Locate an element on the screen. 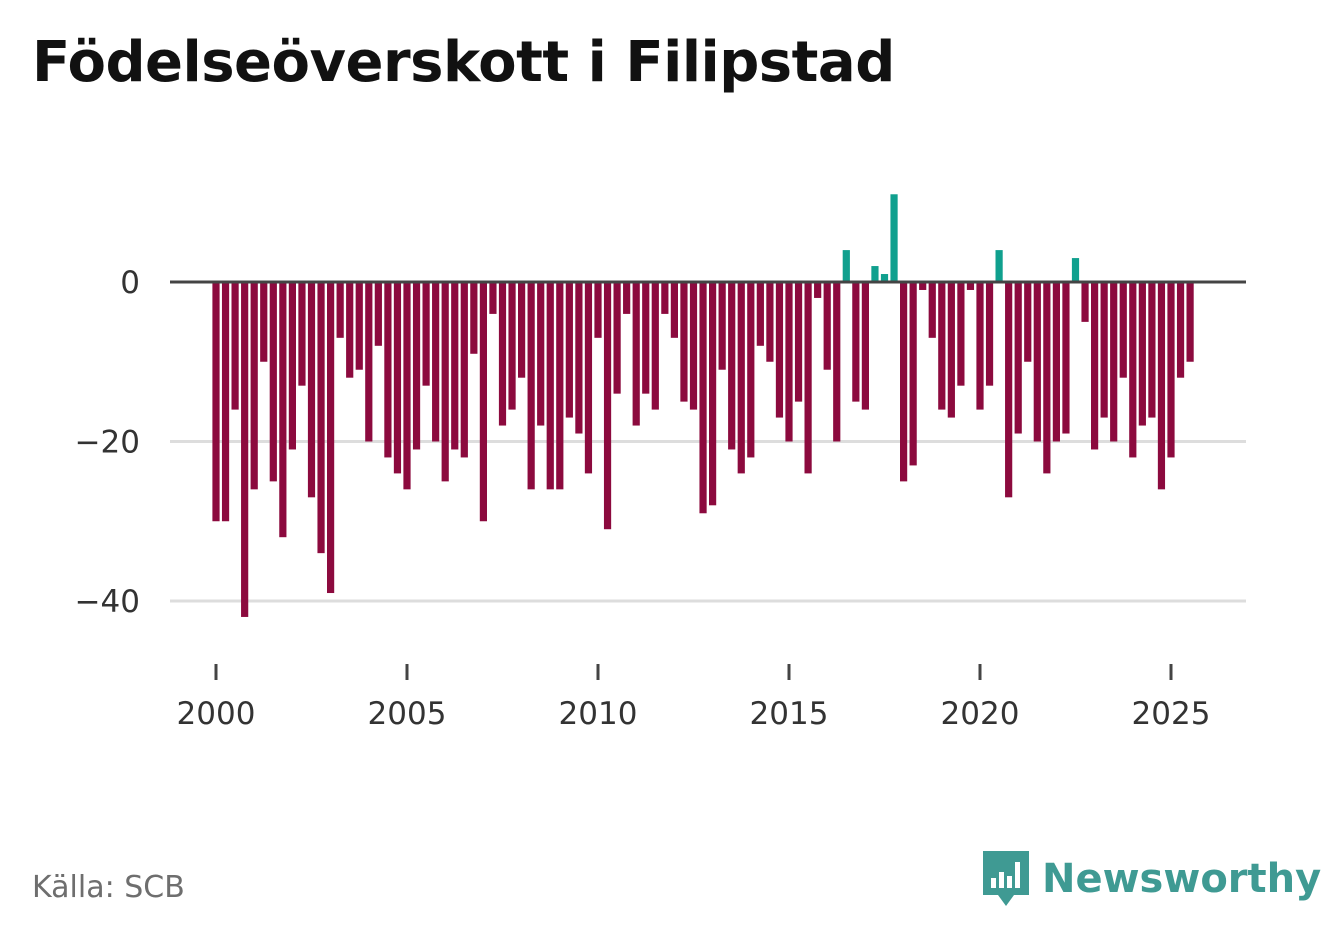 This screenshot has height=939, width=1322. brand-name: Newsworthy is located at coordinates (1182, 879).